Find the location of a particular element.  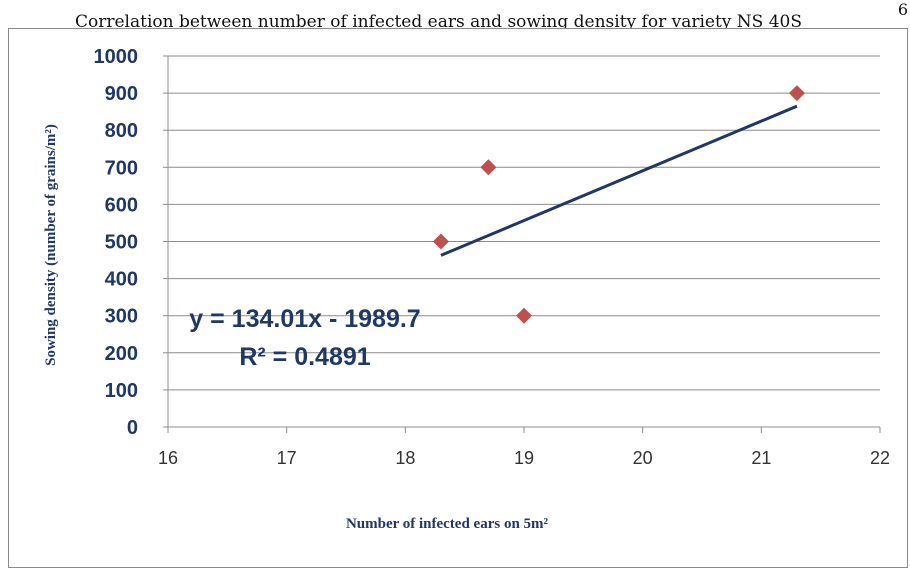

y-tick-label: 400 is located at coordinates (121, 280).